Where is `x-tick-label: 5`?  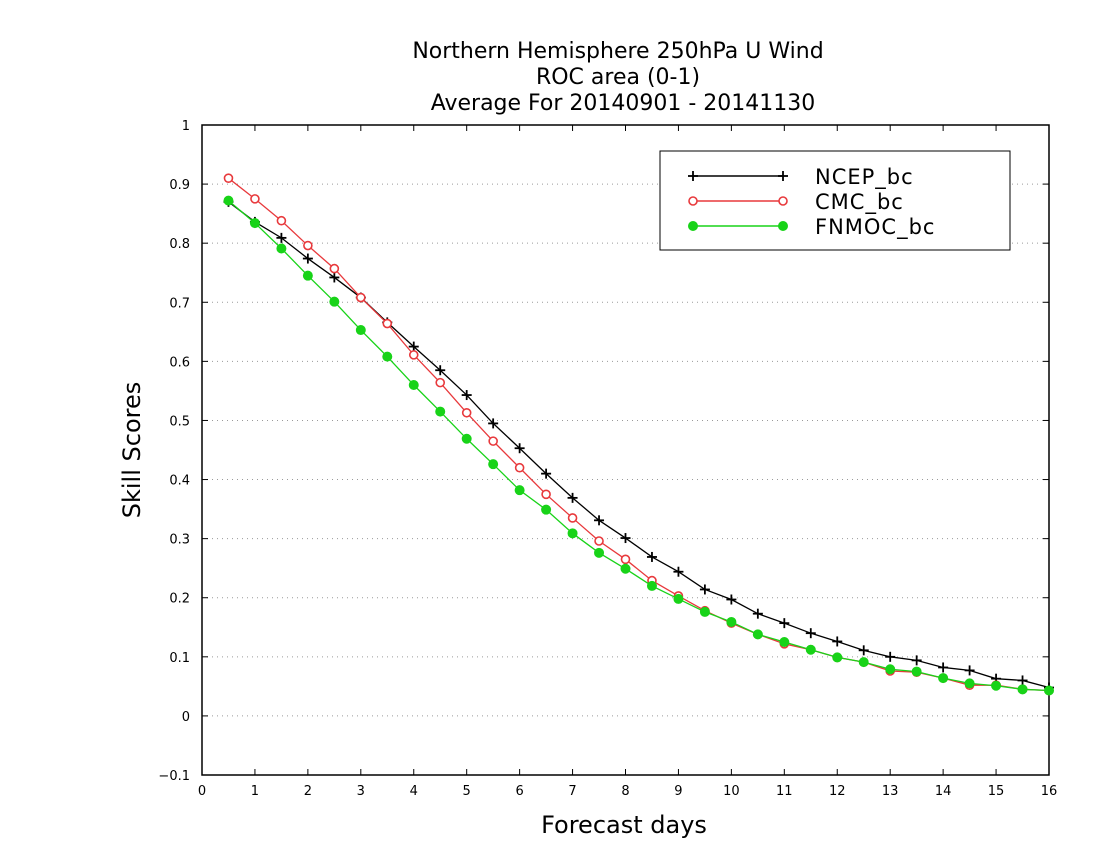 x-tick-label: 5 is located at coordinates (467, 791).